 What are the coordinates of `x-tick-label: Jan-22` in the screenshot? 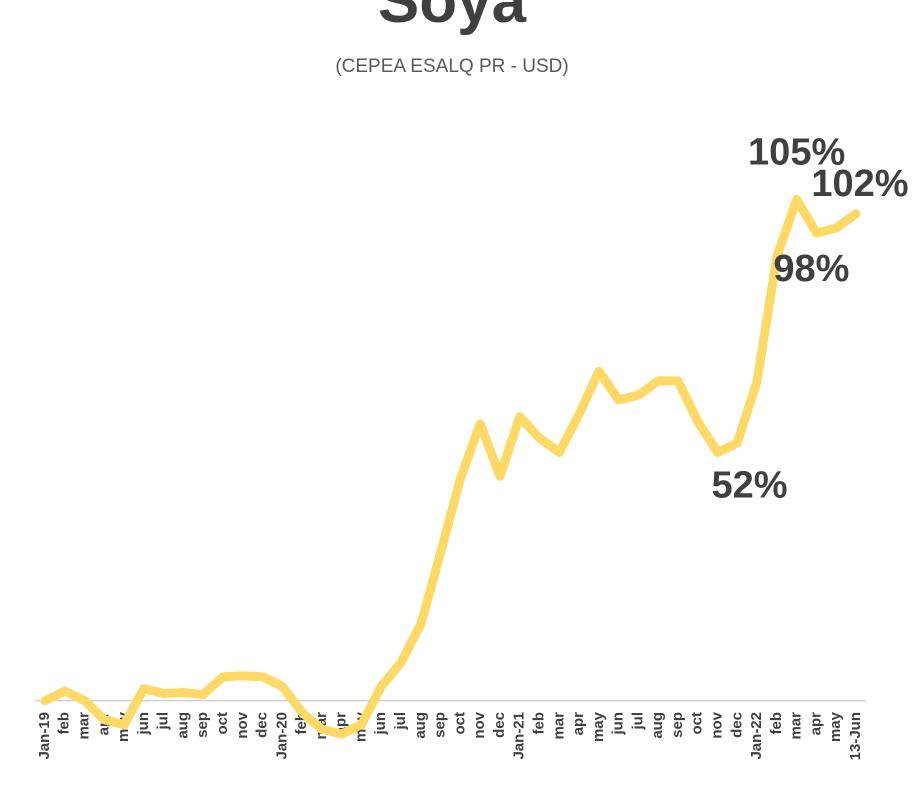 It's located at (756, 736).